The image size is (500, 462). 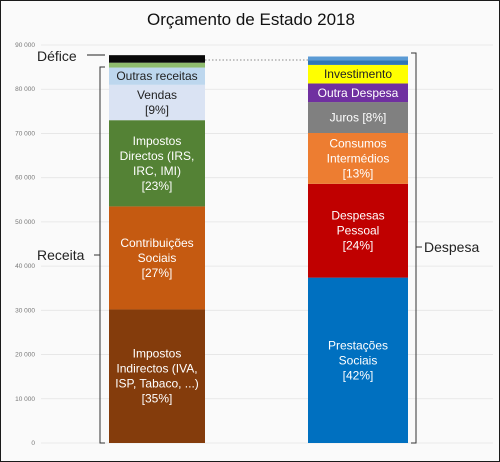 What do you see at coordinates (358, 173) in the screenshot?
I see `segment-label: [13%]` at bounding box center [358, 173].